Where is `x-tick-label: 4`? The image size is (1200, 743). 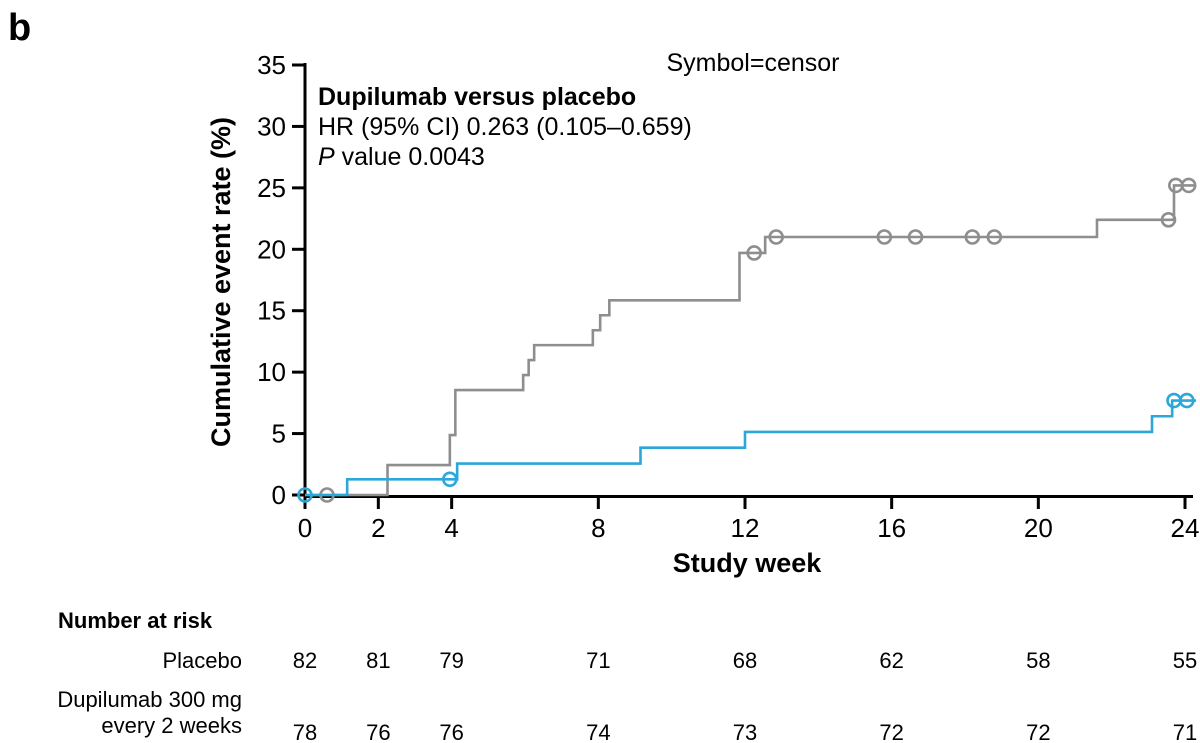 x-tick-label: 4 is located at coordinates (451, 528).